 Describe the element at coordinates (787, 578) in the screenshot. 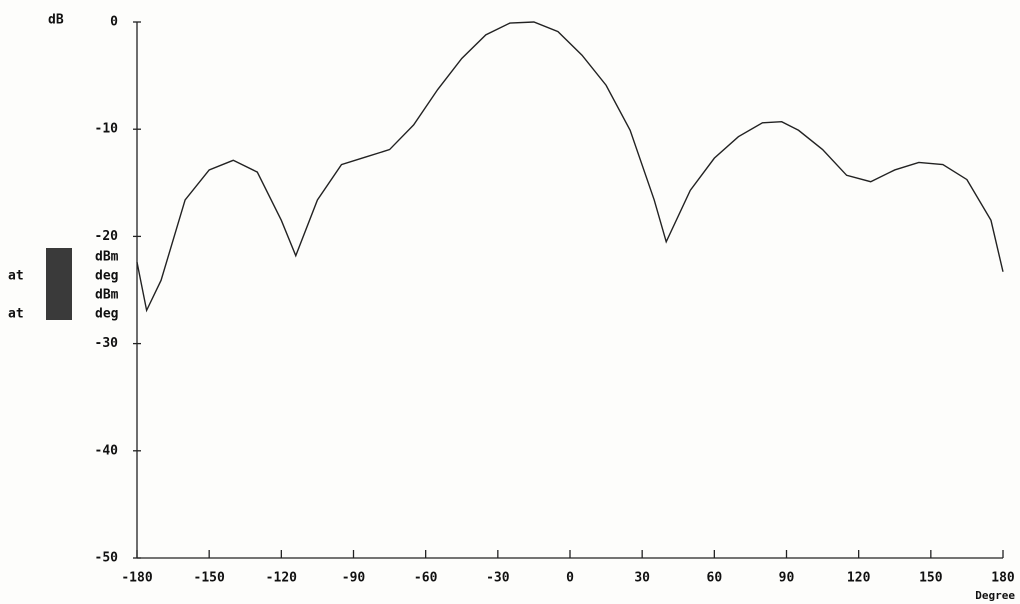

I see `x-tick-label: 90` at that location.